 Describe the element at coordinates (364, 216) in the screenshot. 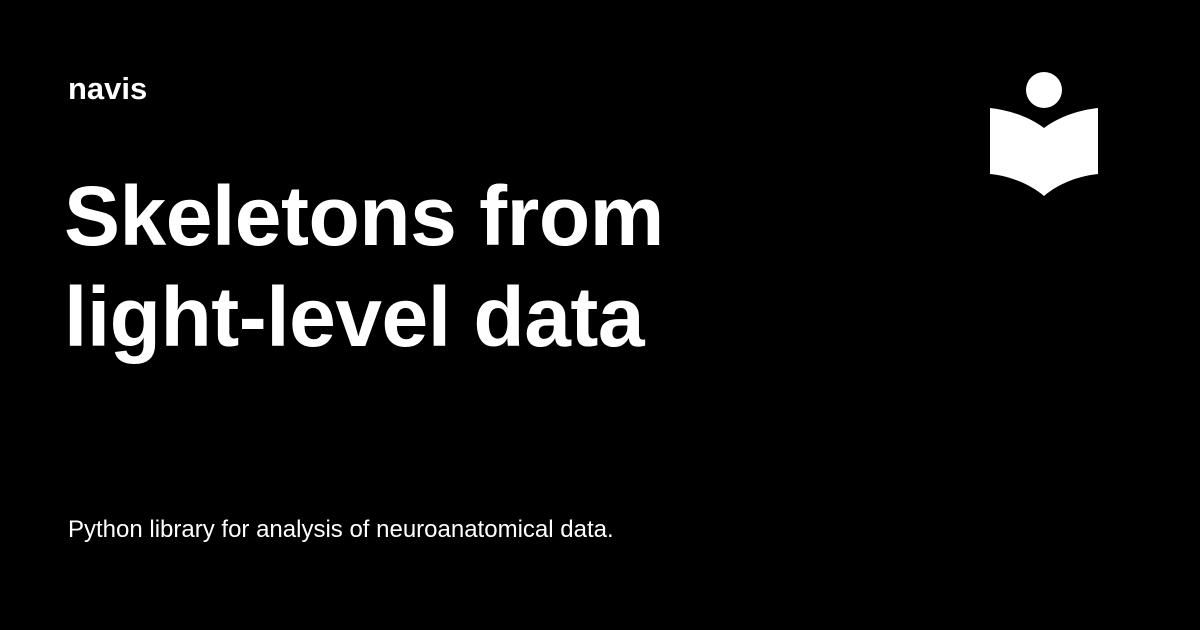

I see `page-title-line-1: Skeletons from` at that location.